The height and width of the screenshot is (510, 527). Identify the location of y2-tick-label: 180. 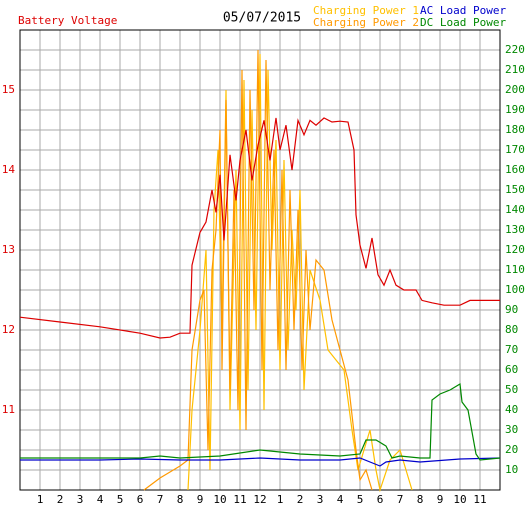
(515, 129).